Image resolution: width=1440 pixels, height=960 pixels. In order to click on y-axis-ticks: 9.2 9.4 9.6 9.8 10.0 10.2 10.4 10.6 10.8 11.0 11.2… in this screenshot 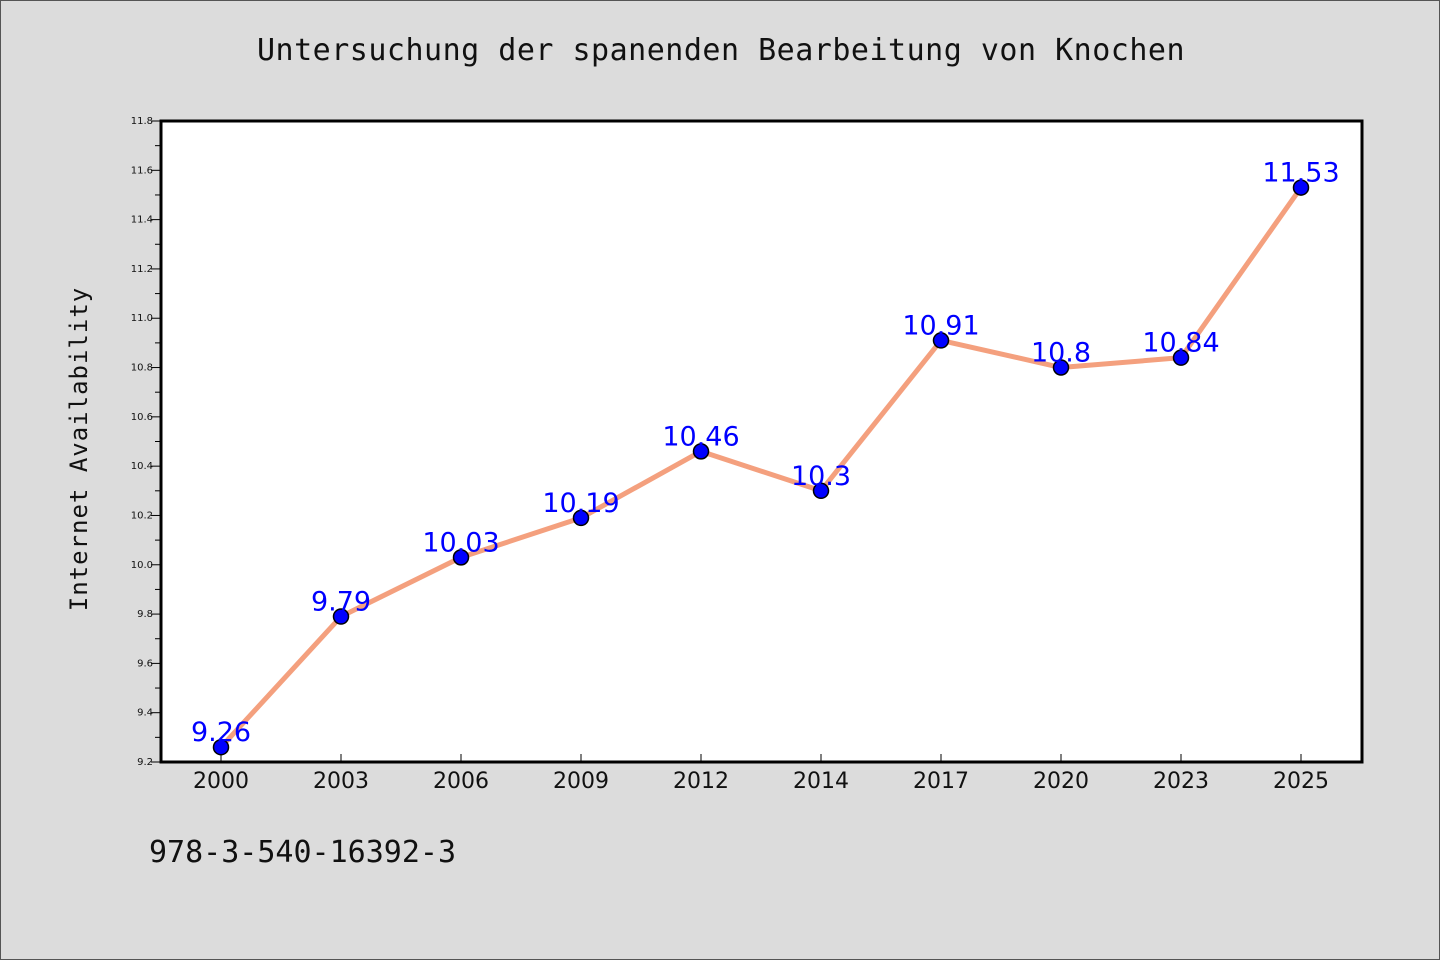, I will do `click(146, 442)`.